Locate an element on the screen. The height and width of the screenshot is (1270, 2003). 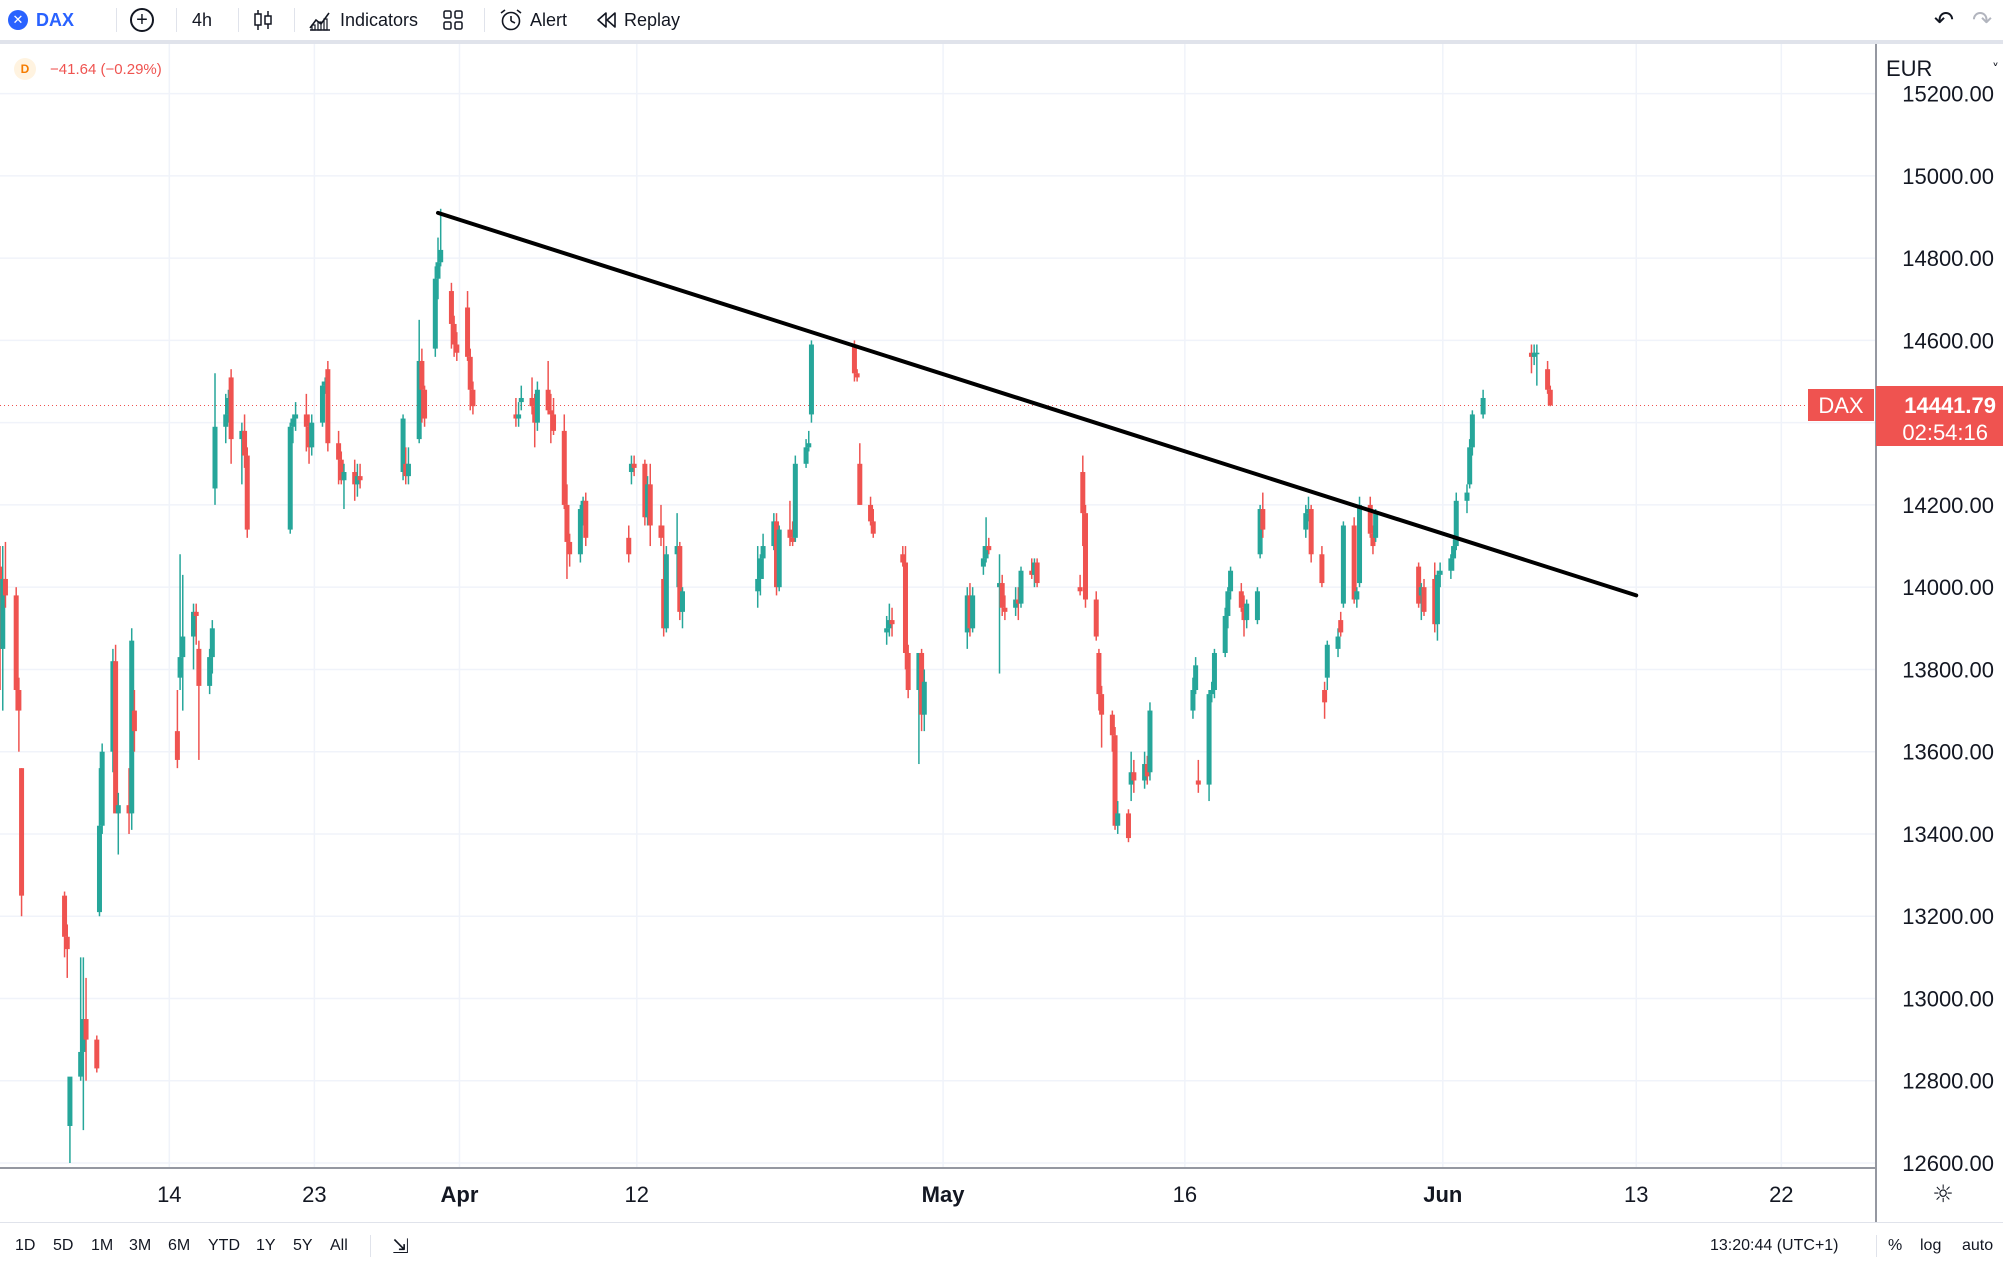
alert-label: Alert is located at coordinates (549, 19).